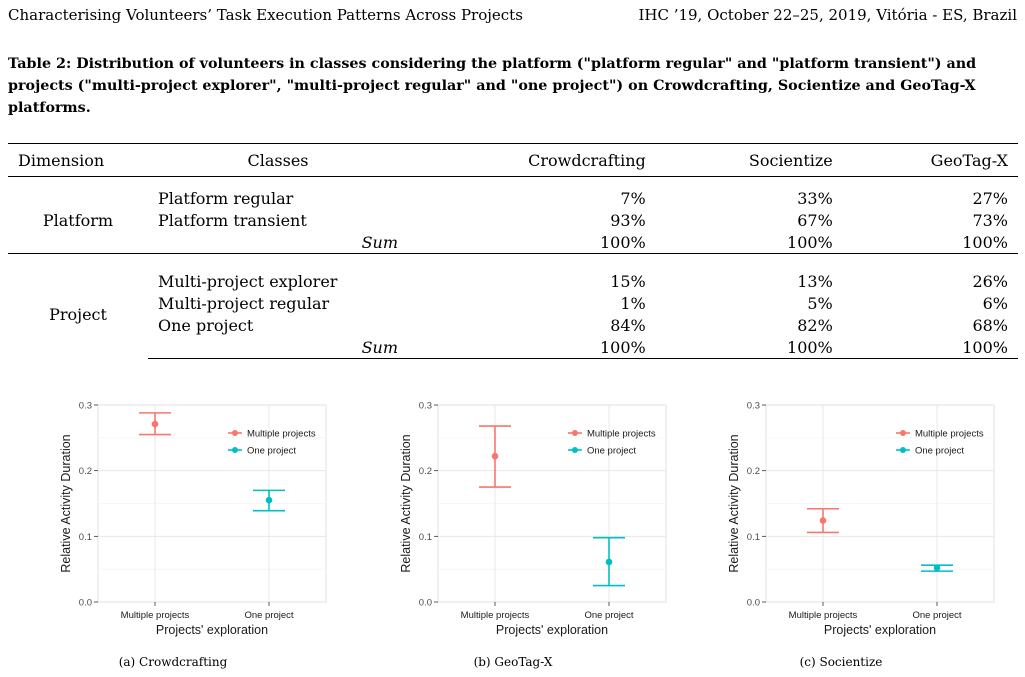 Image resolution: width=1025 pixels, height=677 pixels. What do you see at coordinates (513, 662) in the screenshot?
I see `subfigure-caption: (b) GeoTag-X` at bounding box center [513, 662].